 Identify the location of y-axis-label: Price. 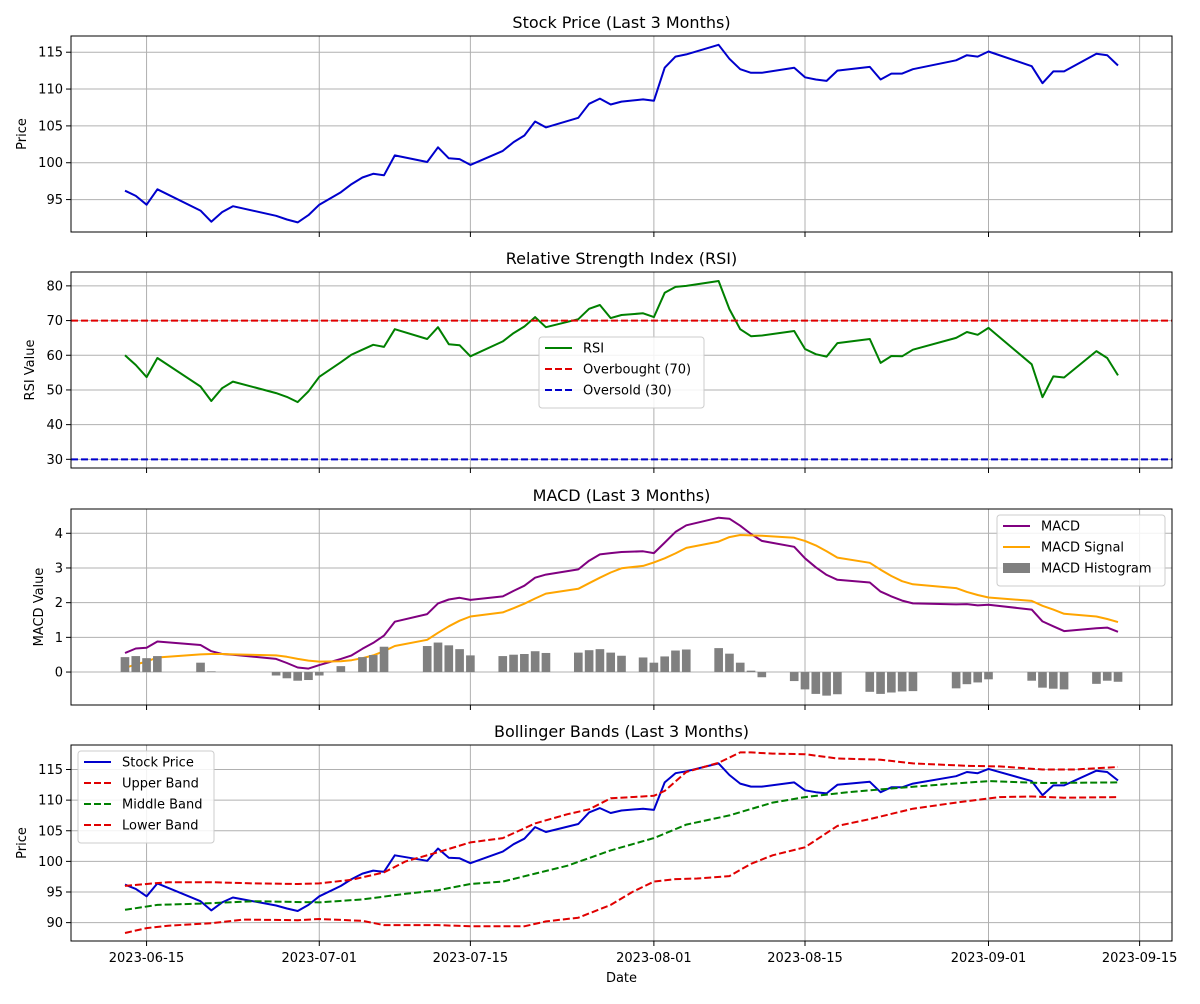
(22, 134).